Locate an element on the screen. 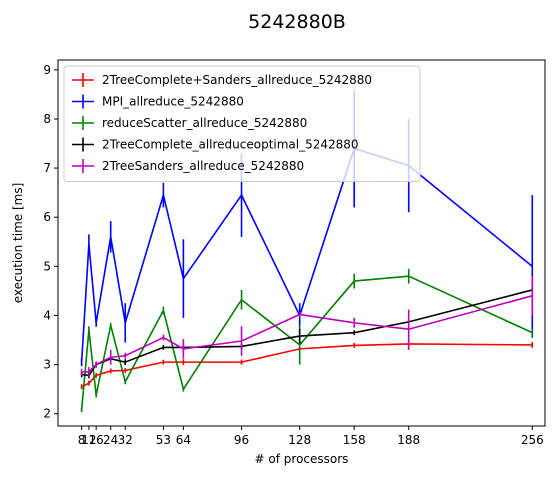  x-tick-label: 128 is located at coordinates (299, 440).